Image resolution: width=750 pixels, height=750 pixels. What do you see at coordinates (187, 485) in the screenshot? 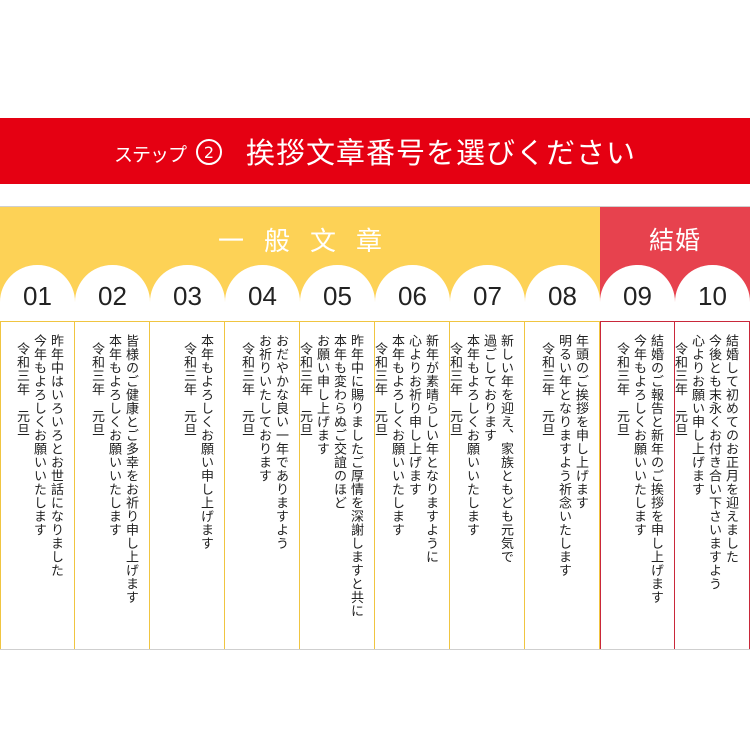
I see `option-text-panel: 本年もよろしくお願い申し上げます 令和三年 元旦` at bounding box center [187, 485].